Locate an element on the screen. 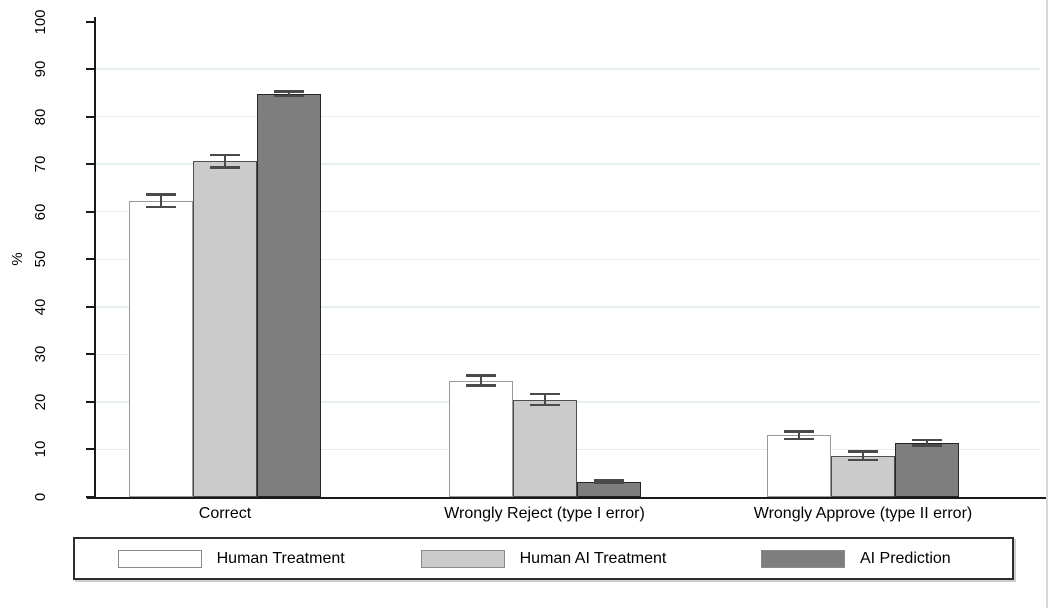 This screenshot has width=1051, height=608. legend-swatch-human-treatment is located at coordinates (159, 558).